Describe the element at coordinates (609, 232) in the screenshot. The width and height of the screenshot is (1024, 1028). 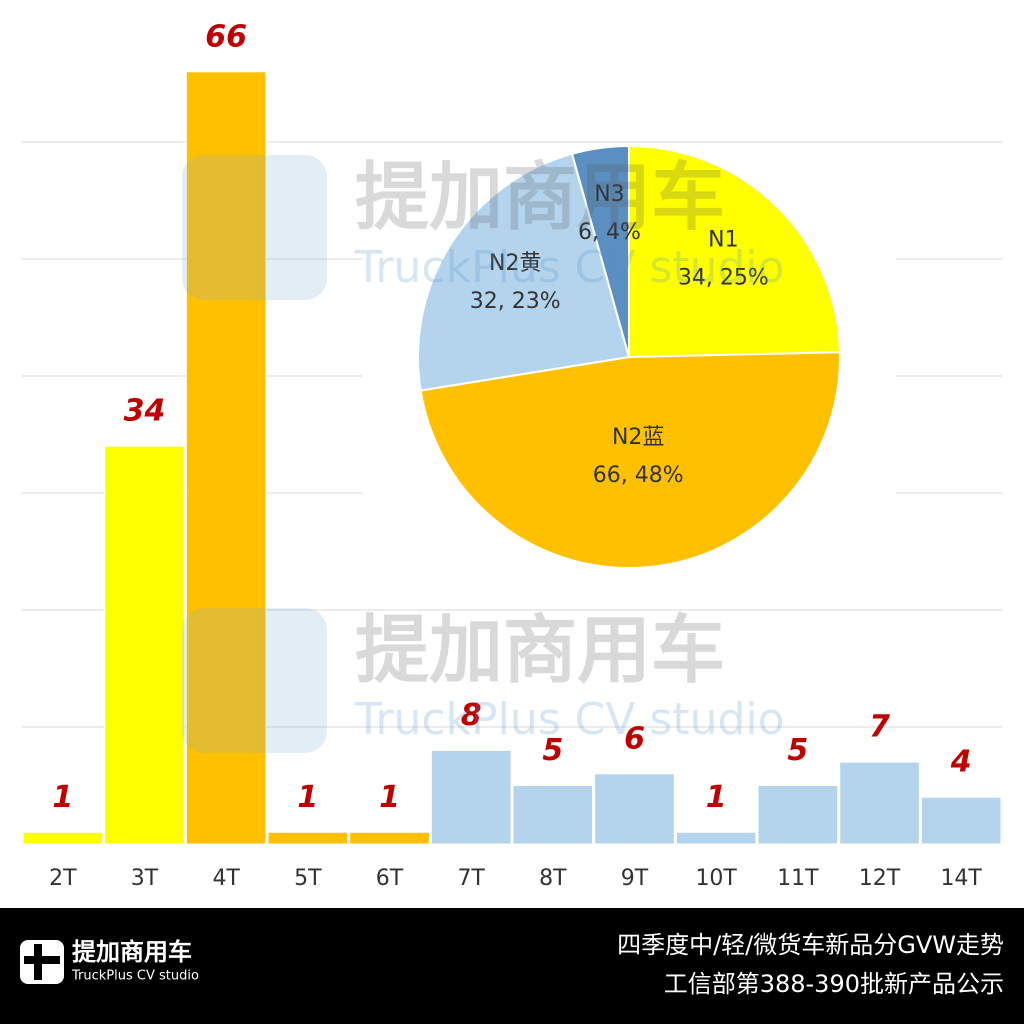
I see `pie-label-value: 6, 4%` at that location.